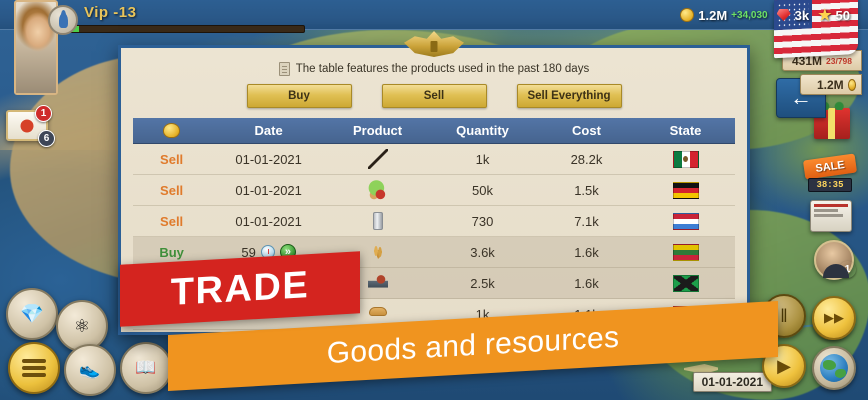 The image size is (868, 400). I want to click on resource-wheat-sub: 23/798, so click(839, 60).